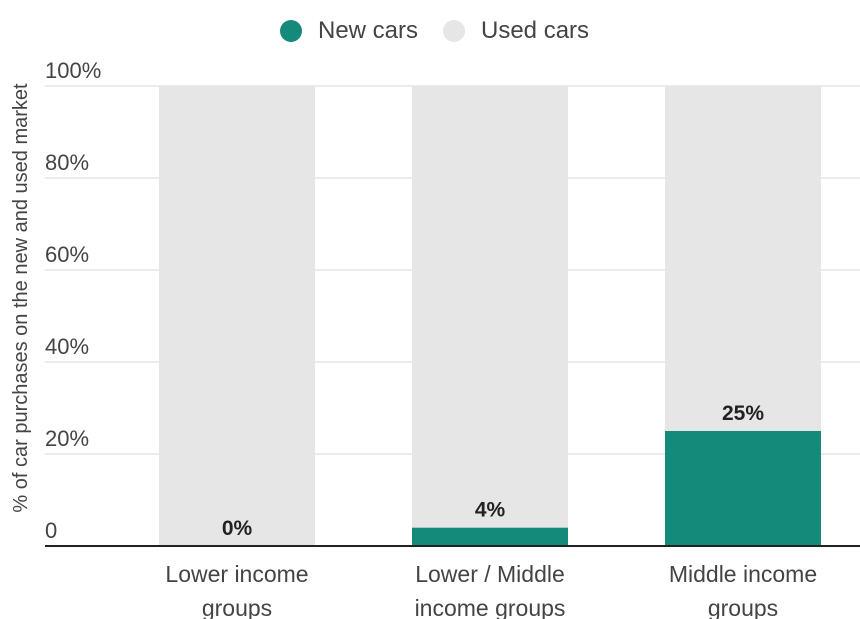 The width and height of the screenshot is (860, 619). Describe the element at coordinates (490, 607) in the screenshot. I see `x-category-label: income groups` at that location.